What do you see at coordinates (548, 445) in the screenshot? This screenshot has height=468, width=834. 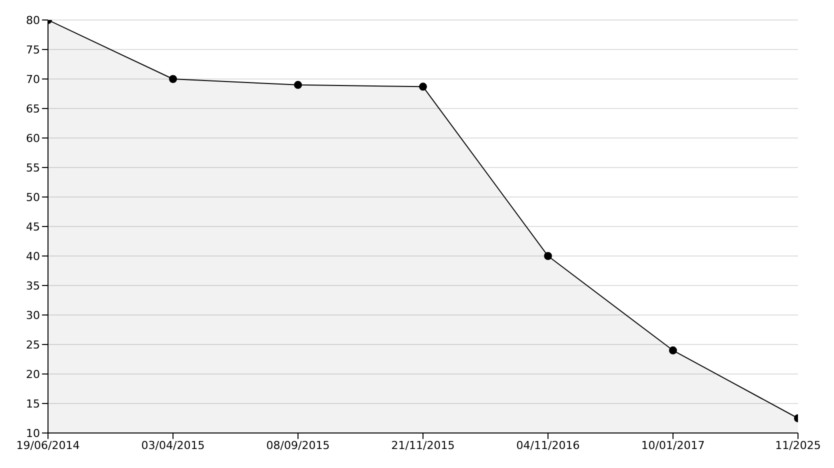 I see `x-tick-label: 04/11/2016` at bounding box center [548, 445].